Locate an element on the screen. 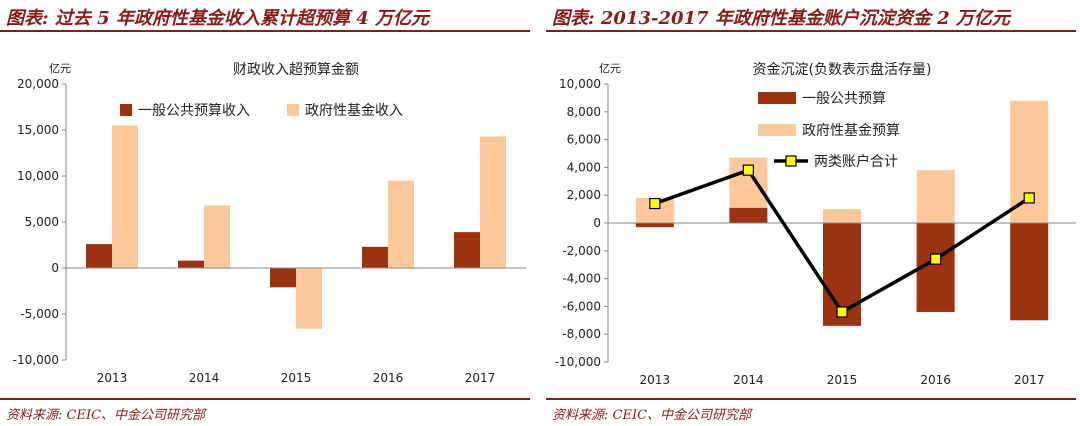 The height and width of the screenshot is (426, 1080). right-y-unit-label: 亿元 is located at coordinates (610, 68).